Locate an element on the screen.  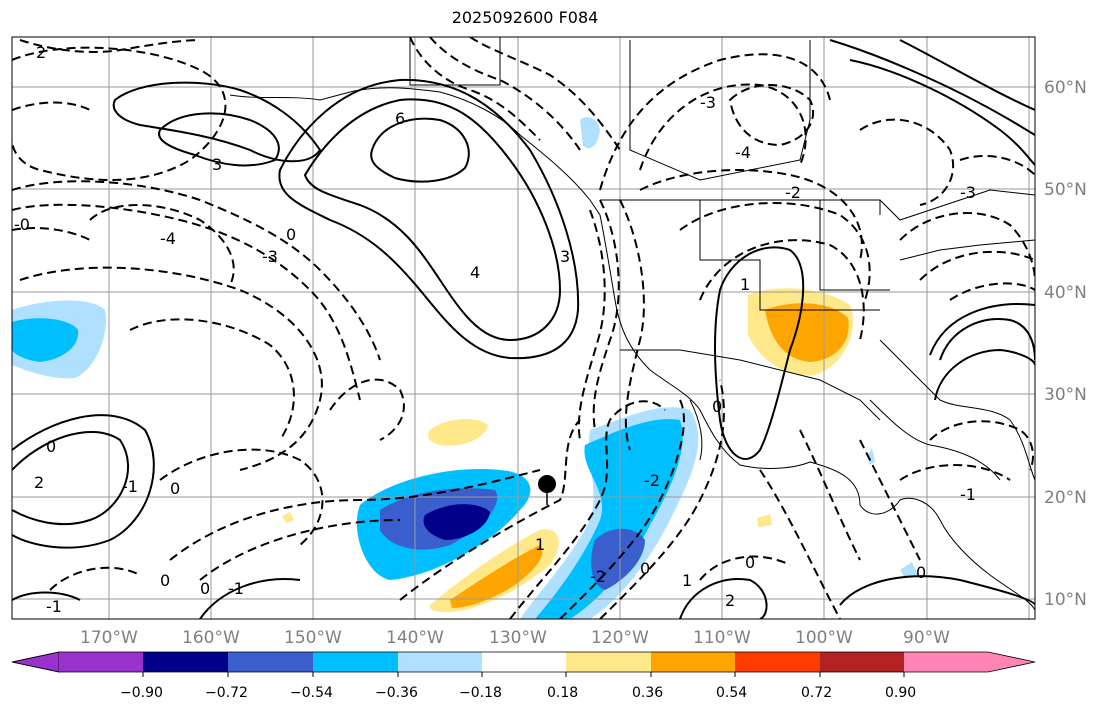
colorbar-tick-label: −0.18 is located at coordinates (480, 693).